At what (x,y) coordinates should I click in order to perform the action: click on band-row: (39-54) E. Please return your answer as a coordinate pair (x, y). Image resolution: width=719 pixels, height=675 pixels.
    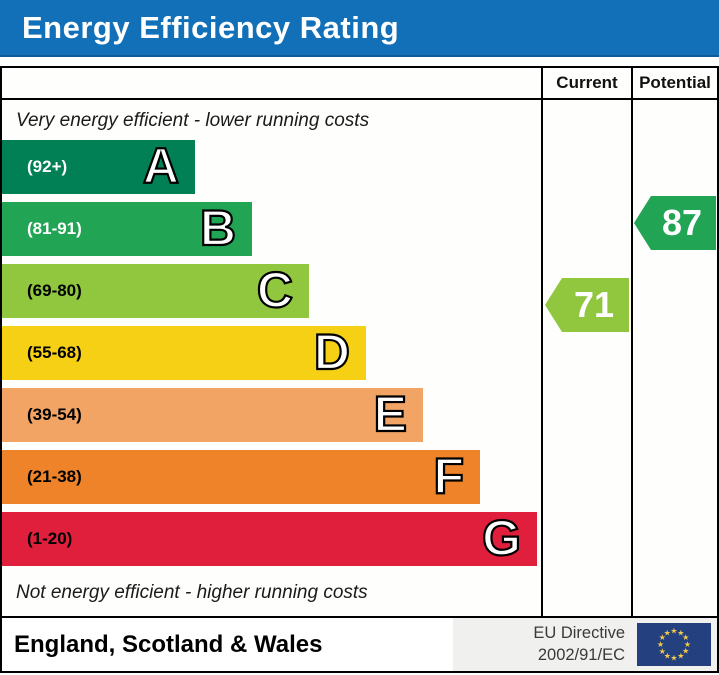
    Looking at the image, I should click on (271, 415).